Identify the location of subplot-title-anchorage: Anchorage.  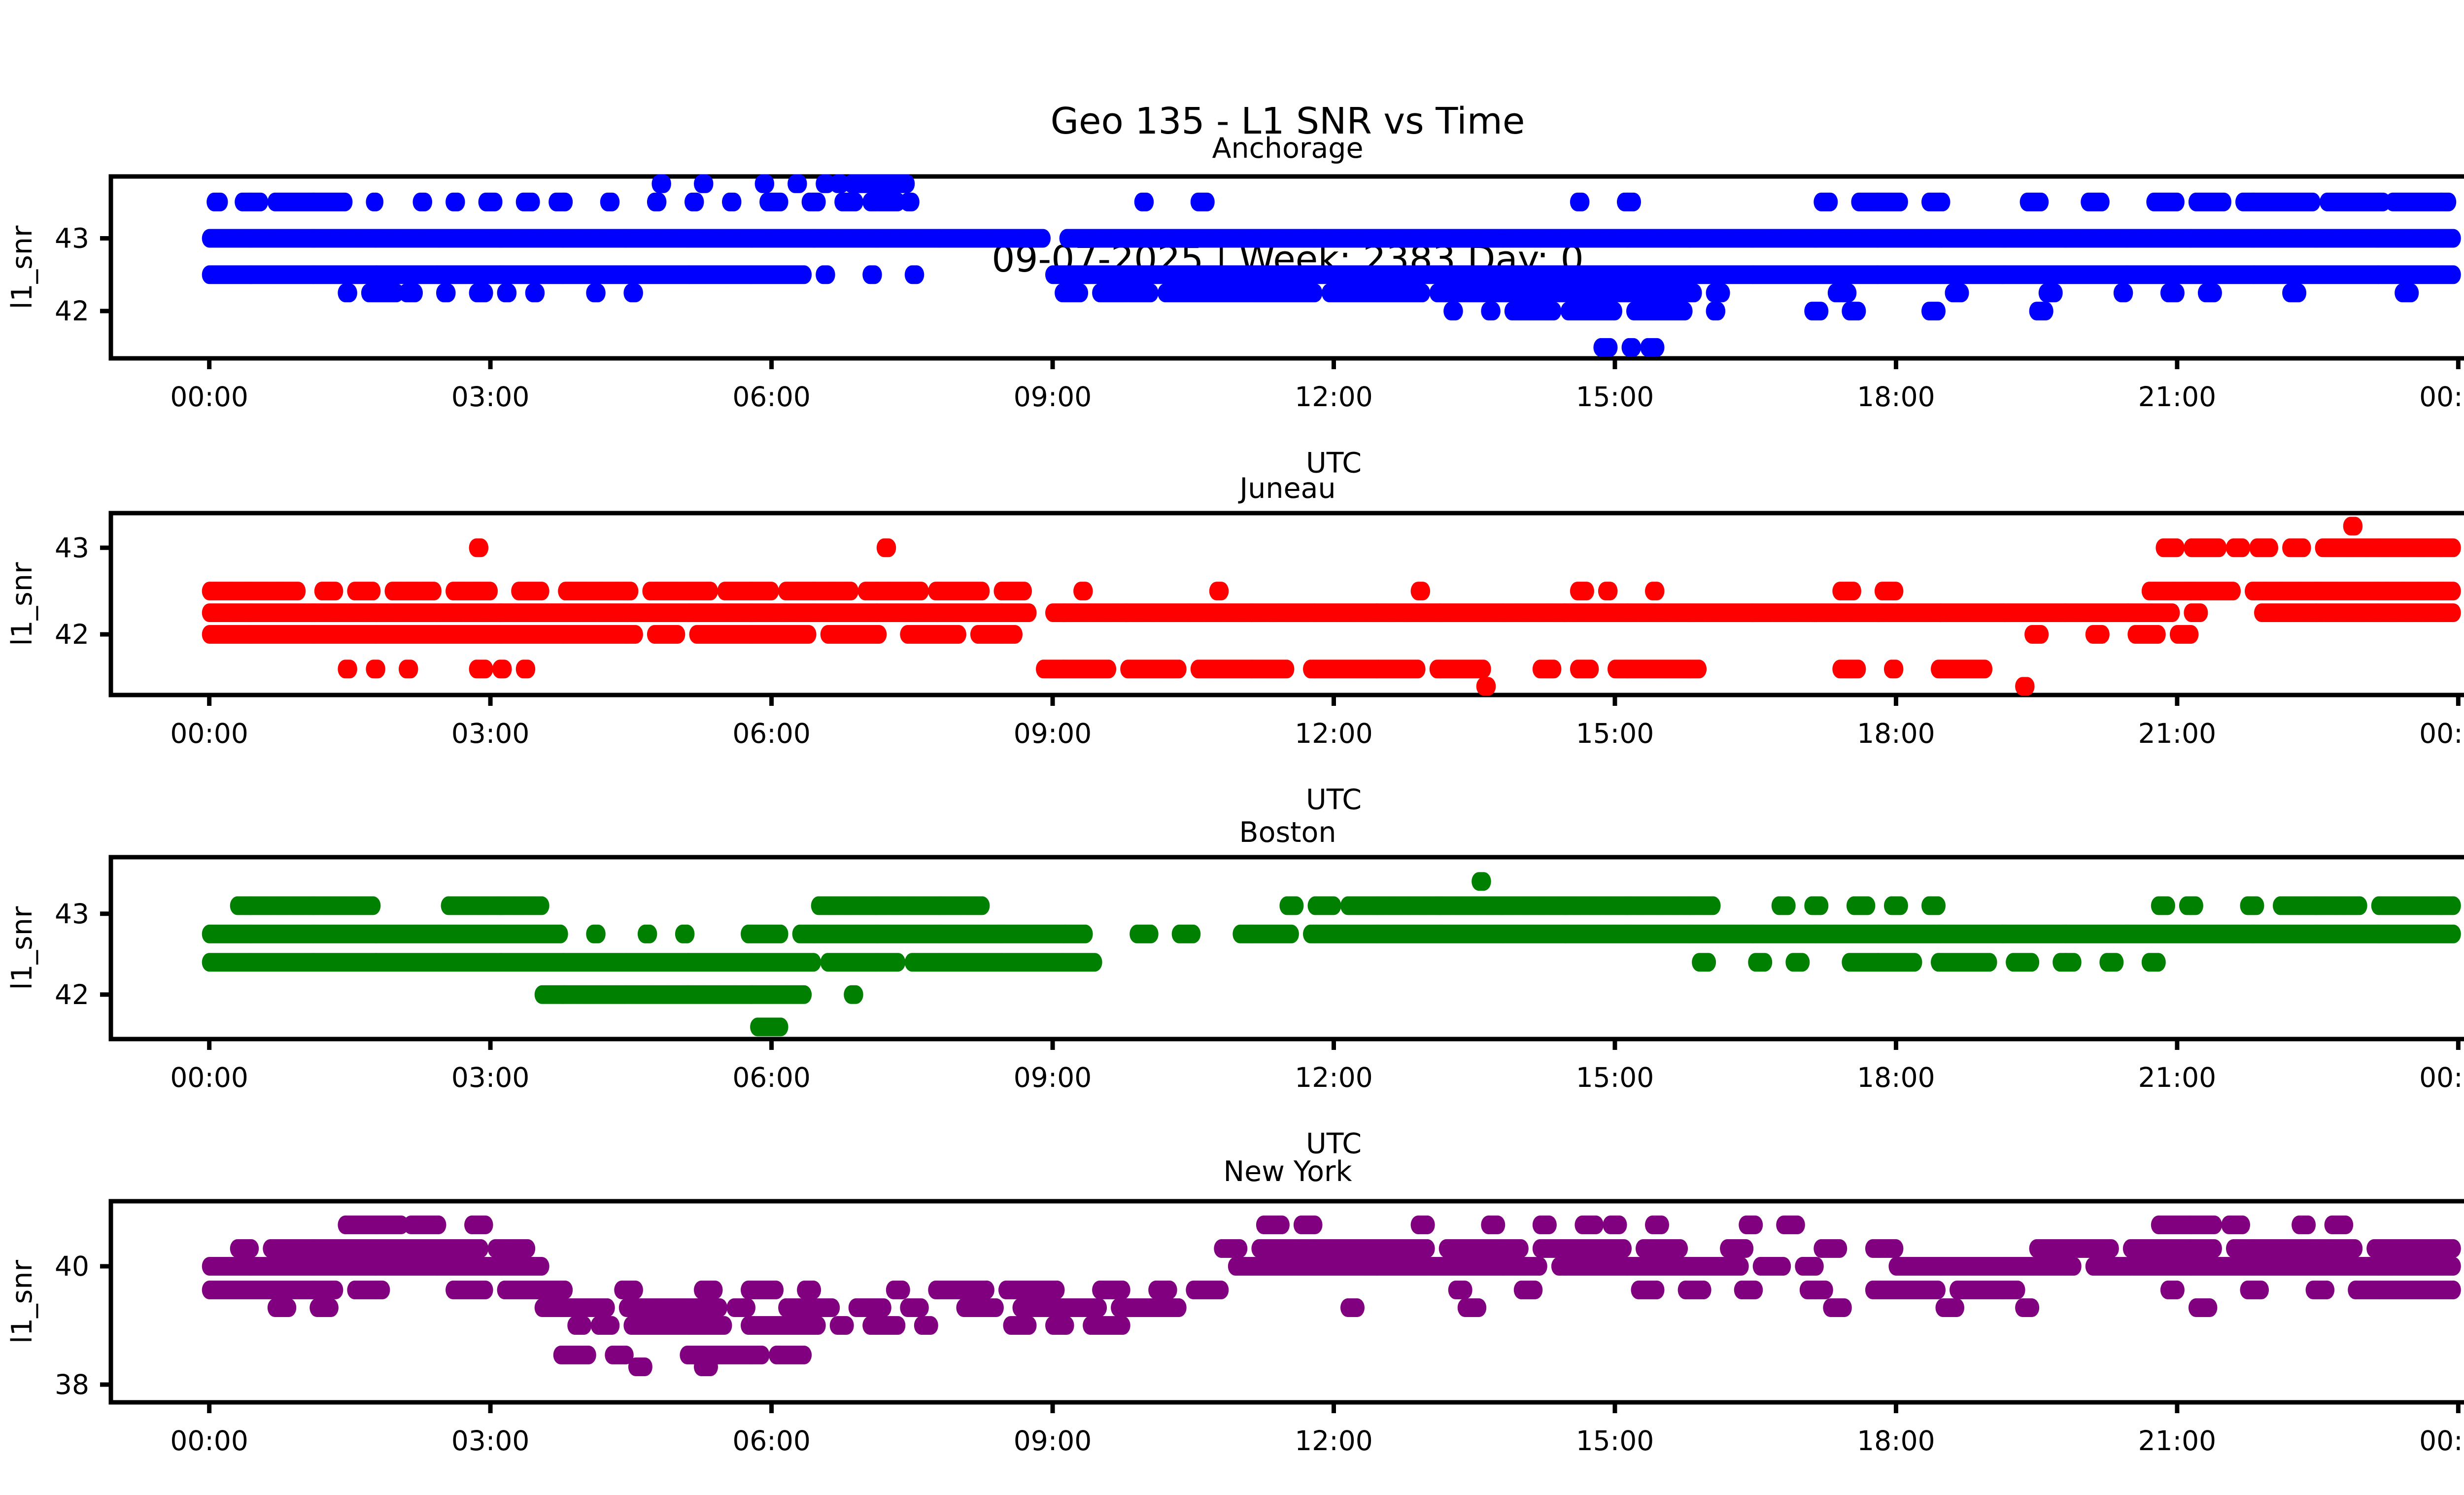
(1288, 148).